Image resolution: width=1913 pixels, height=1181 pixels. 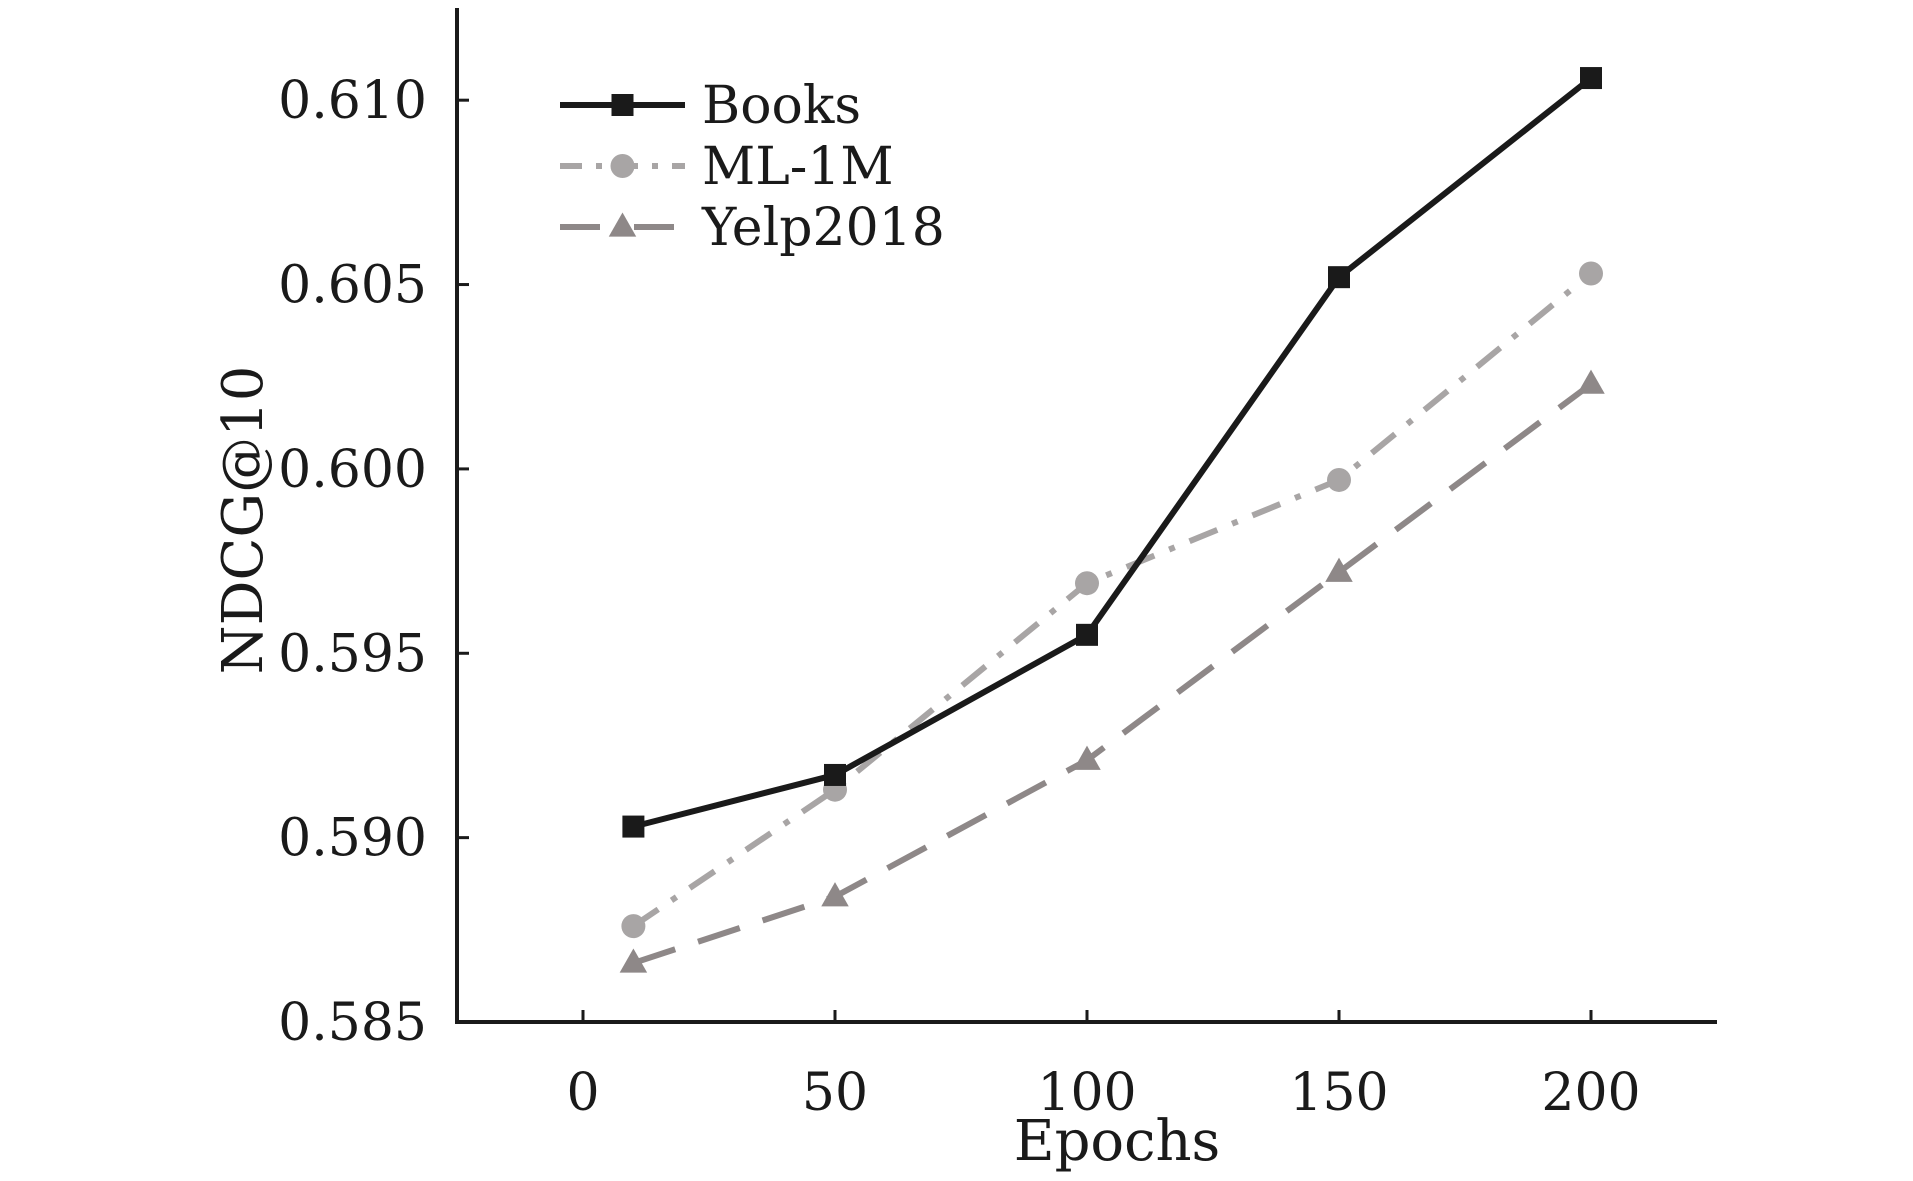 What do you see at coordinates (352, 1023) in the screenshot?
I see `y-tick-label: 0.585` at bounding box center [352, 1023].